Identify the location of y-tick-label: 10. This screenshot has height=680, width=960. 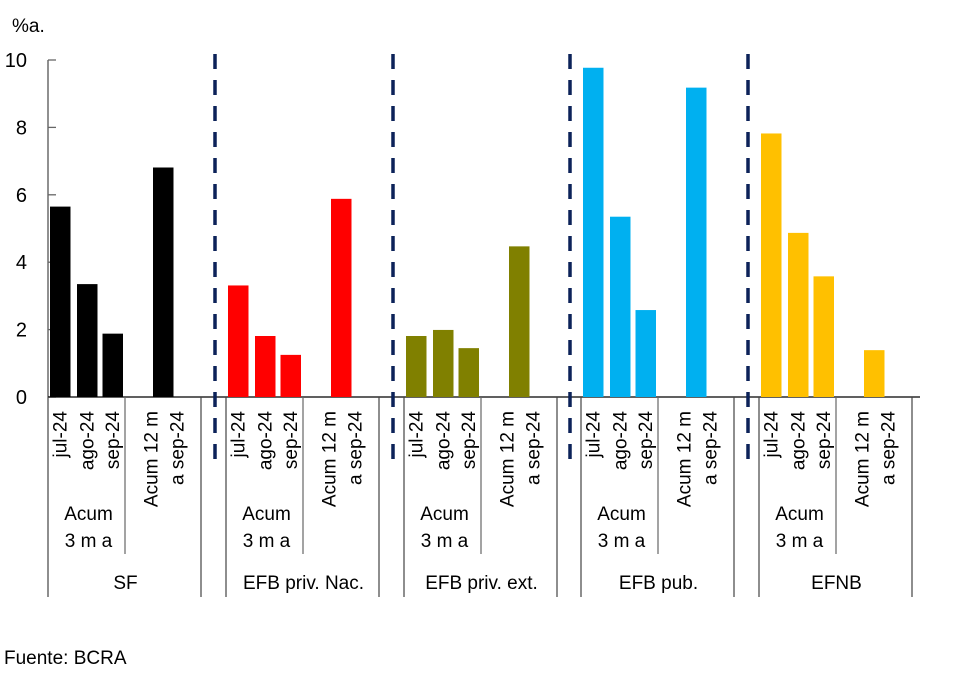
(16, 61).